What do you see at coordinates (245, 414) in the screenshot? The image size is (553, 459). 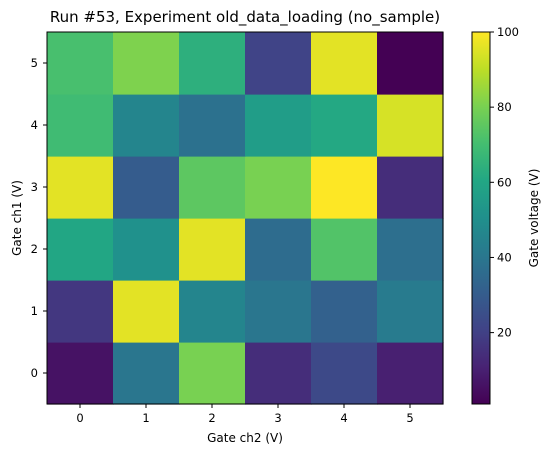 I see `x-axis-ticks: 0 1 2 3 4 5` at bounding box center [245, 414].